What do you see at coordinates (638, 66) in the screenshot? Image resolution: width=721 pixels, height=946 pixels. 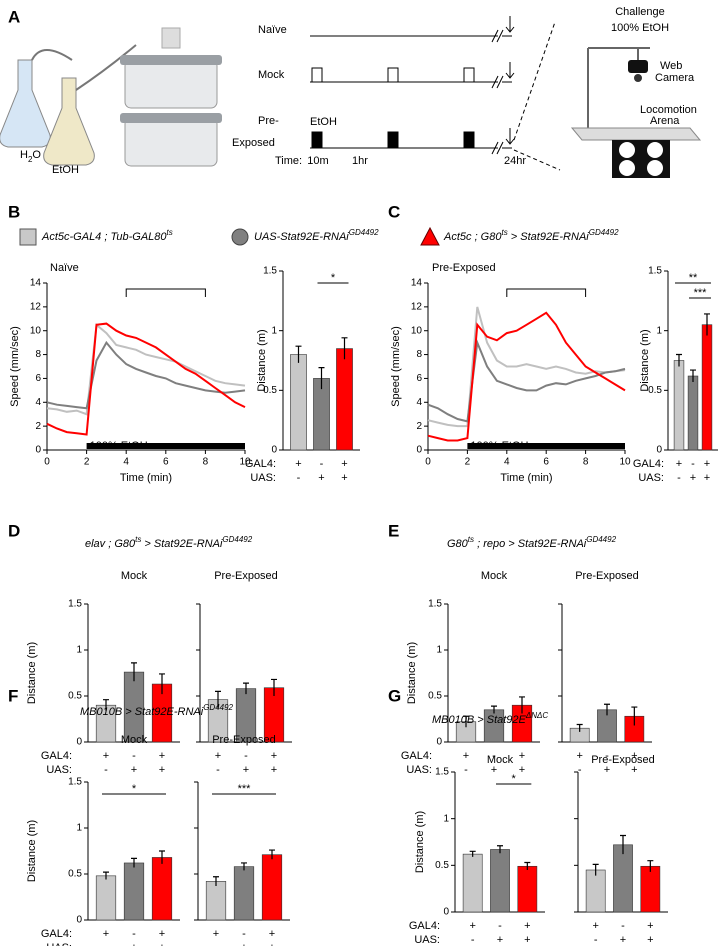 I see `camera` at bounding box center [638, 66].